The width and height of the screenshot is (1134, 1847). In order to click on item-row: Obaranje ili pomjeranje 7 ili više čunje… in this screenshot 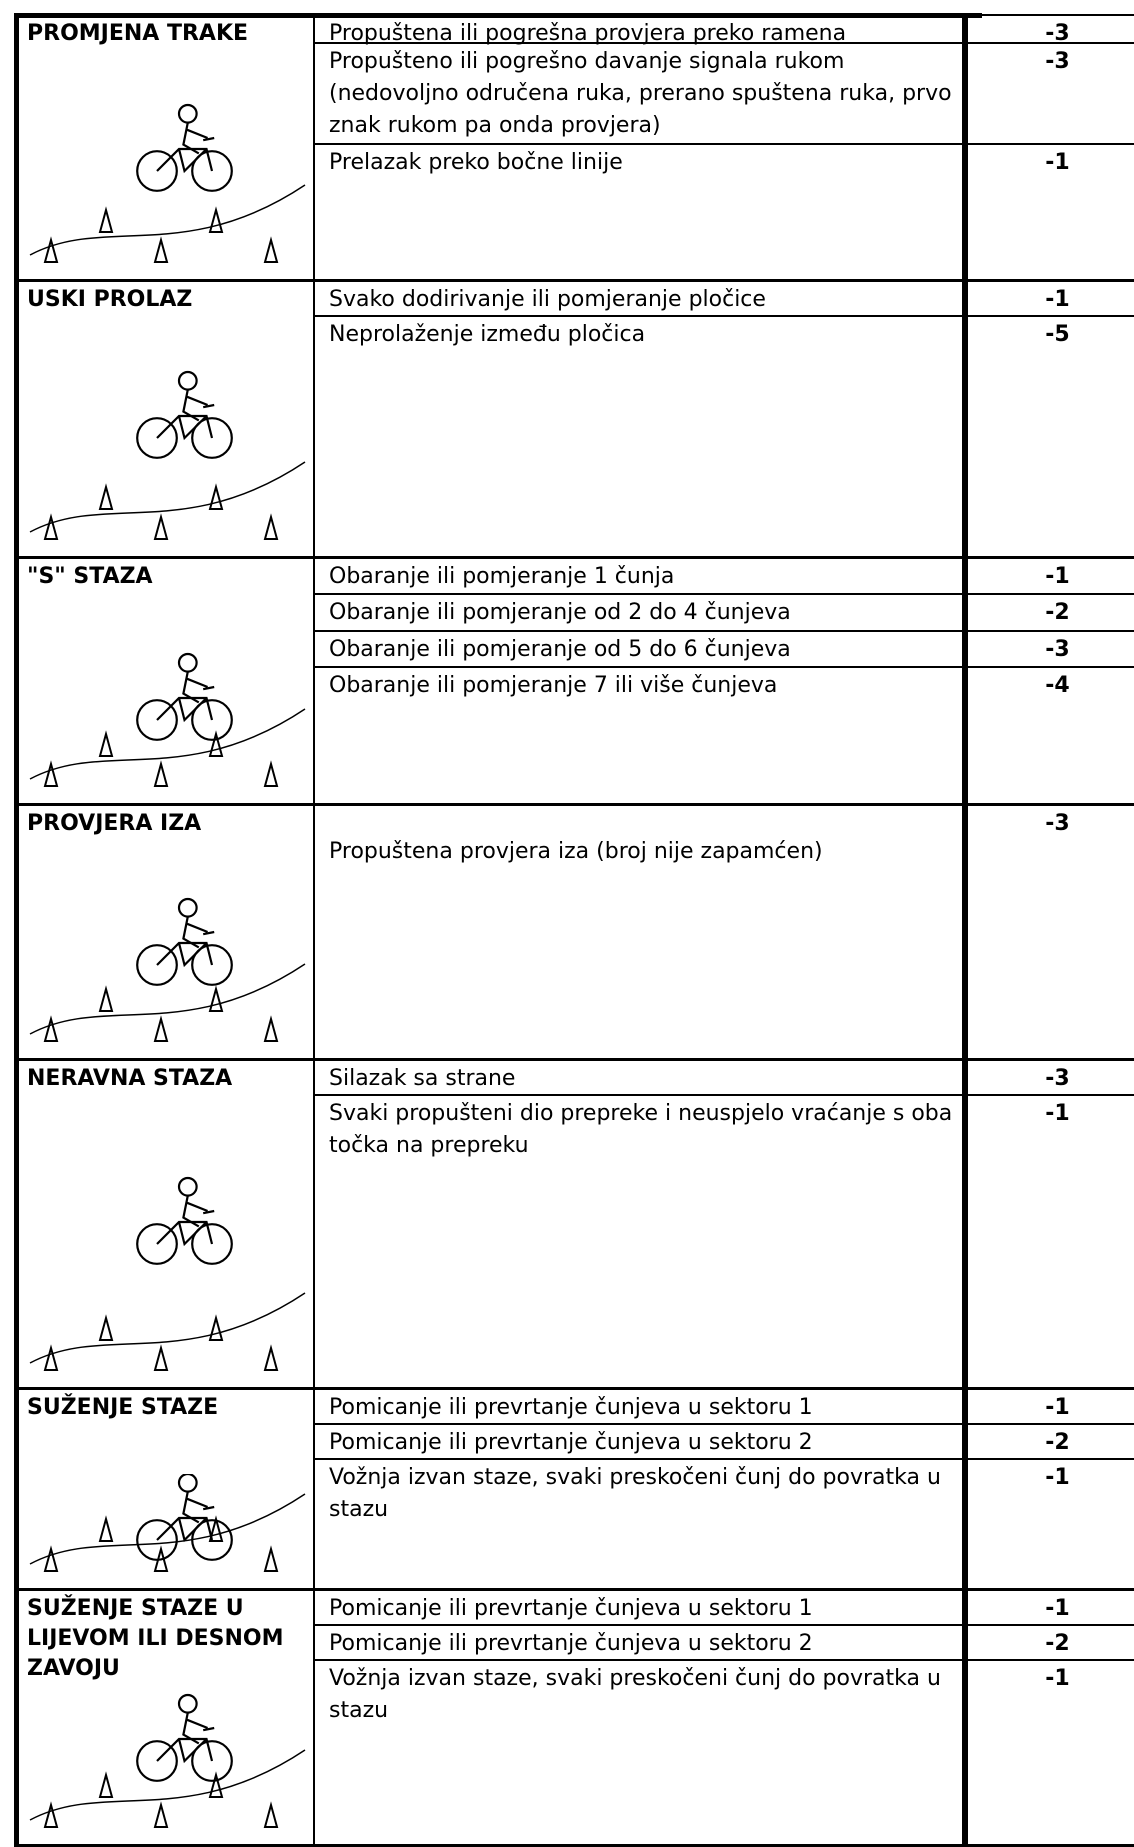, I will do `click(724, 735)`.